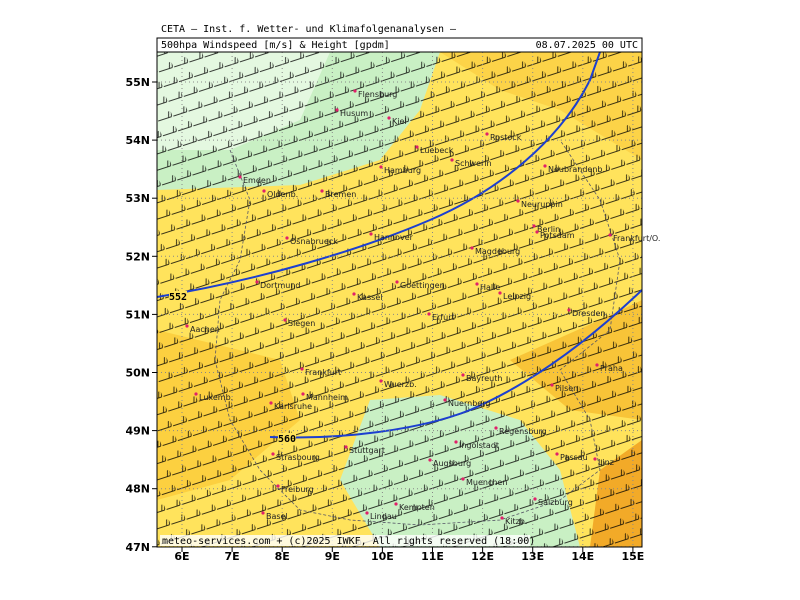  What do you see at coordinates (399, 121) in the screenshot?
I see `city-label: Kiel` at bounding box center [399, 121].